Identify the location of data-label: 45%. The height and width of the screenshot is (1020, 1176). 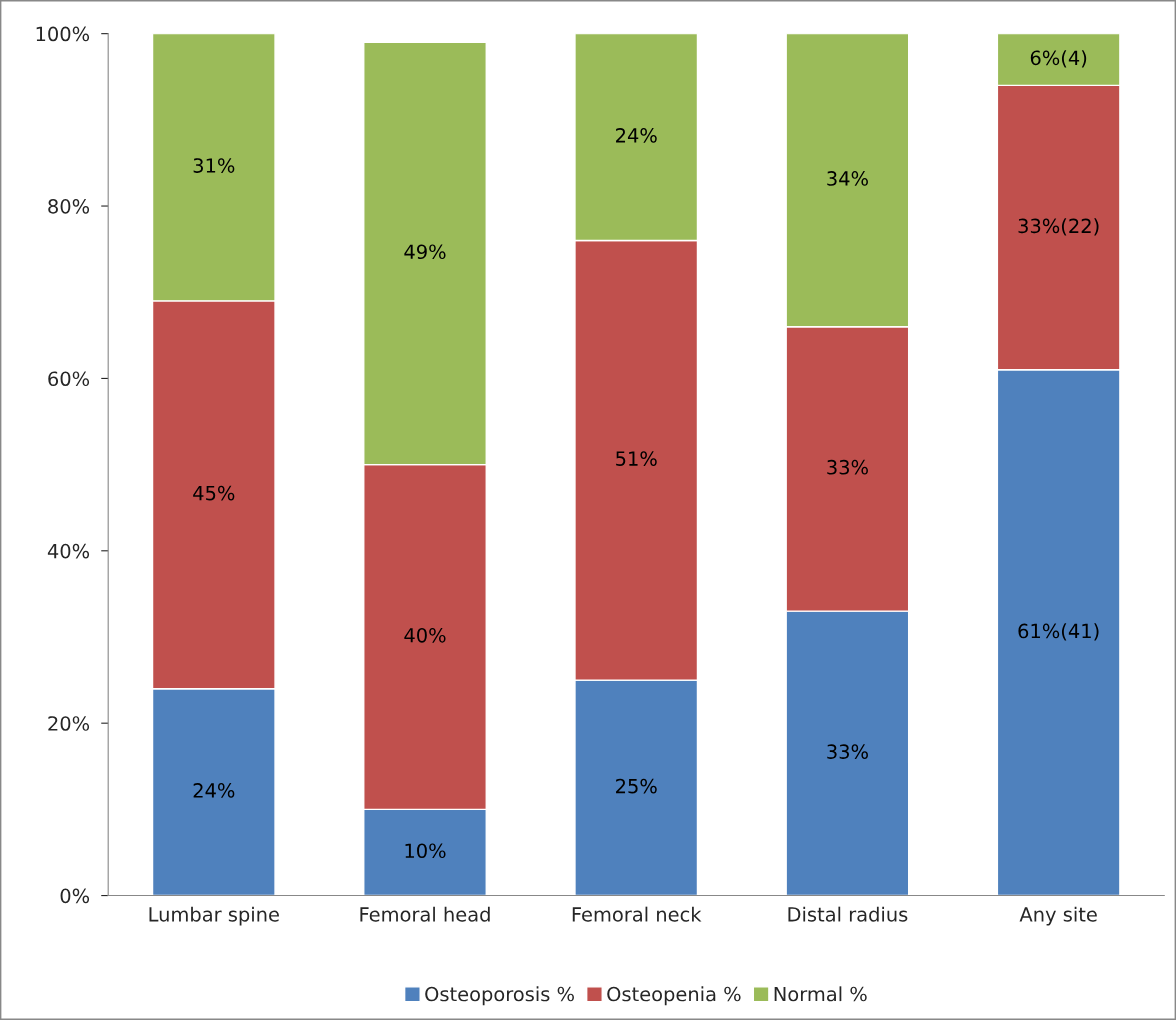
(214, 493).